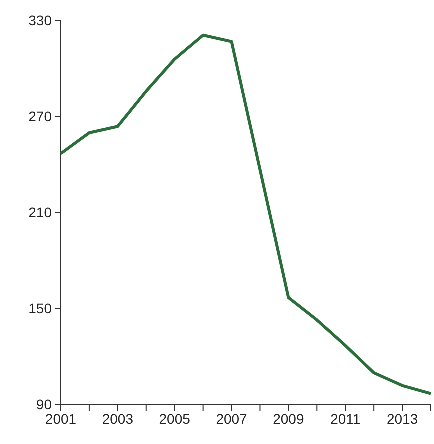  I want to click on x-tick-label: 2003, so click(118, 418).